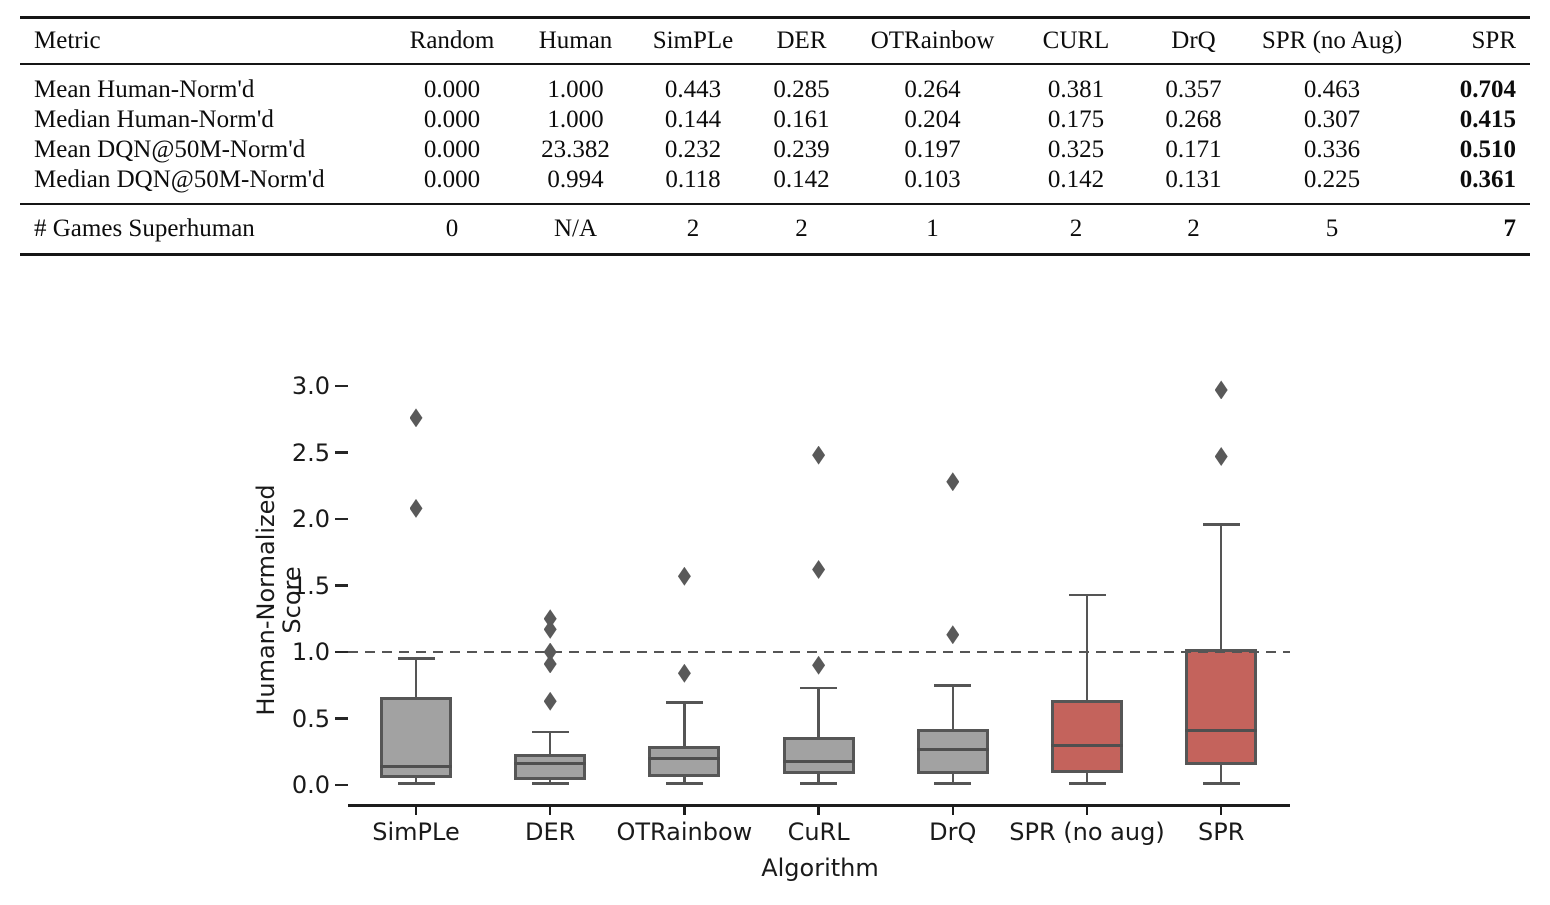 This screenshot has height=905, width=1550. What do you see at coordinates (1474, 185) in the screenshot?
I see `value-cell: 0.361` at bounding box center [1474, 185].